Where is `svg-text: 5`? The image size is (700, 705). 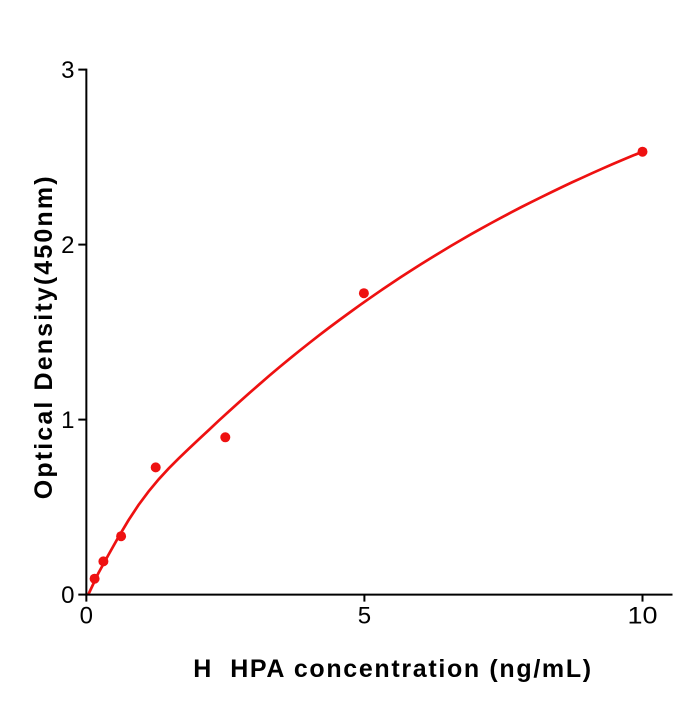 svg-text: 5 is located at coordinates (364, 616).